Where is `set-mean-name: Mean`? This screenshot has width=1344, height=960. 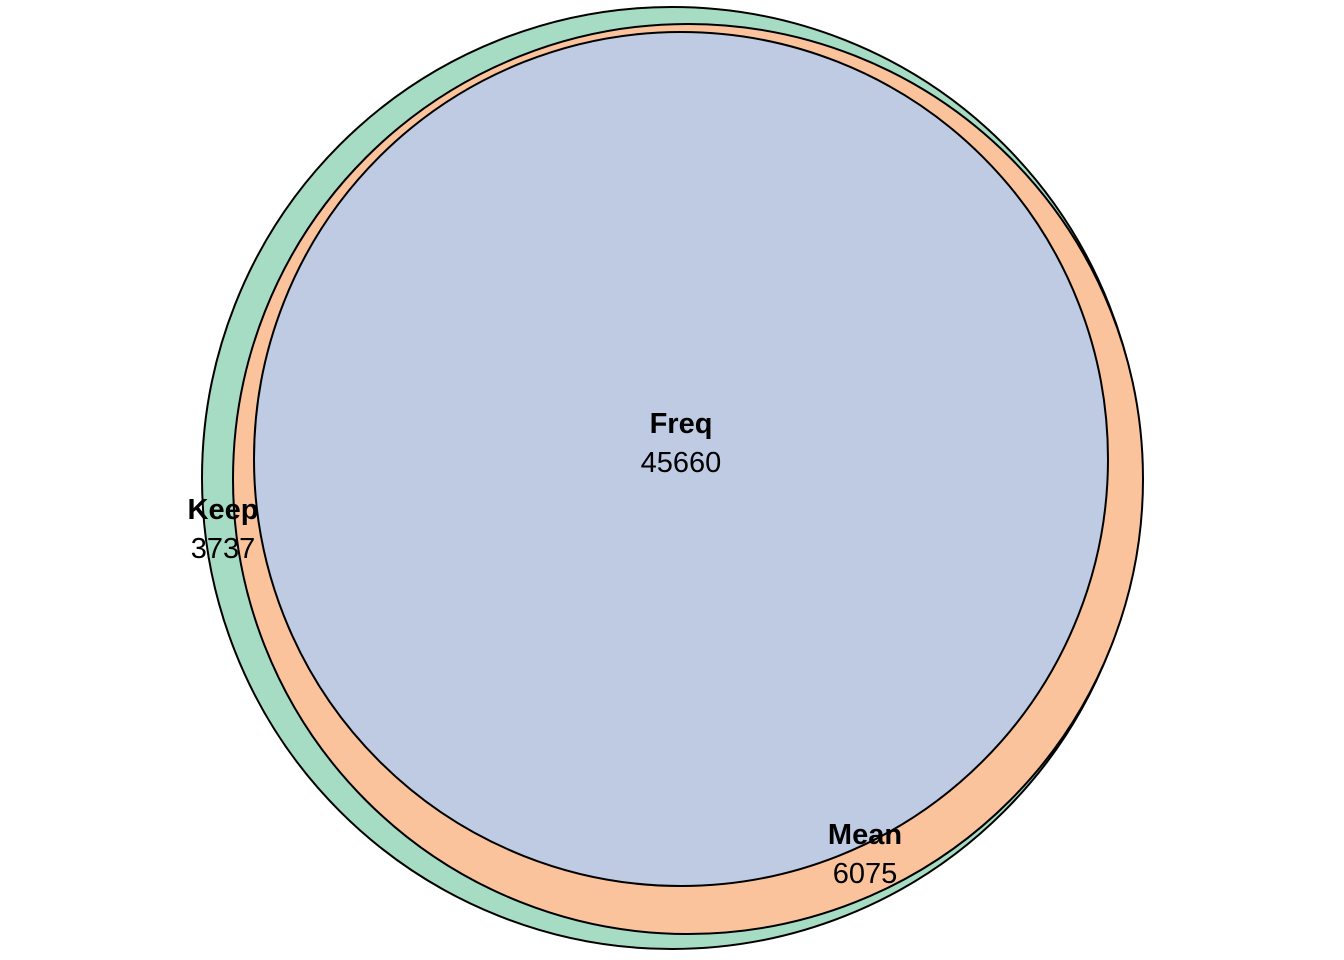
set-mean-name: Mean is located at coordinates (865, 835).